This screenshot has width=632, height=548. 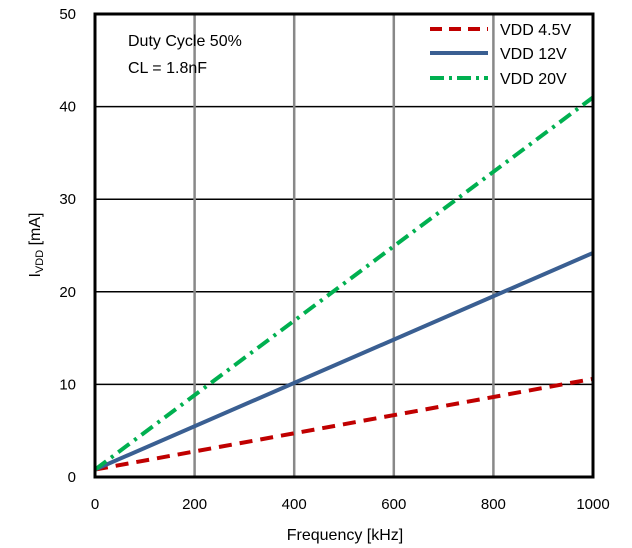 What do you see at coordinates (35, 275) in the screenshot?
I see `y-axis-title-main: I` at bounding box center [35, 275].